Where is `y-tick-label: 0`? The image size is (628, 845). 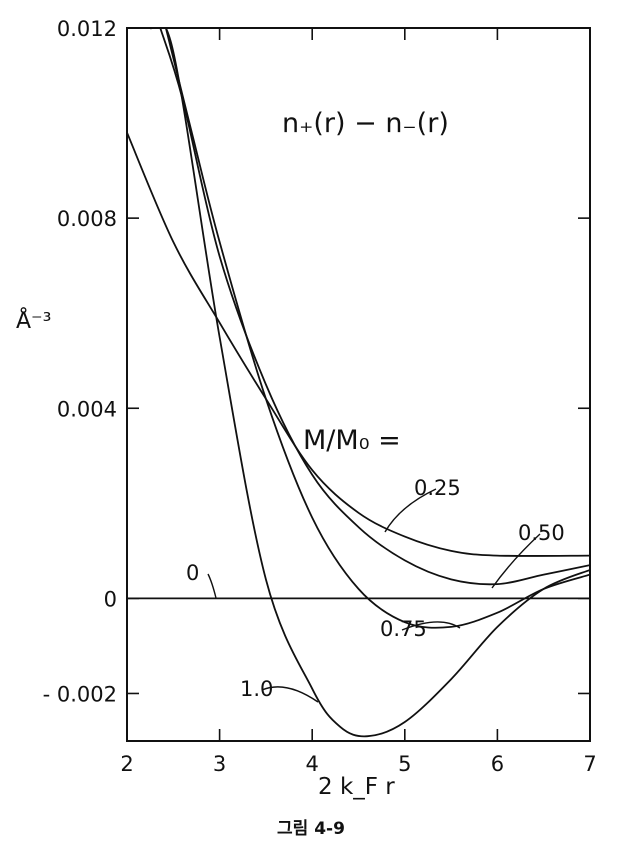
y-tick-label: 0 is located at coordinates (110, 599).